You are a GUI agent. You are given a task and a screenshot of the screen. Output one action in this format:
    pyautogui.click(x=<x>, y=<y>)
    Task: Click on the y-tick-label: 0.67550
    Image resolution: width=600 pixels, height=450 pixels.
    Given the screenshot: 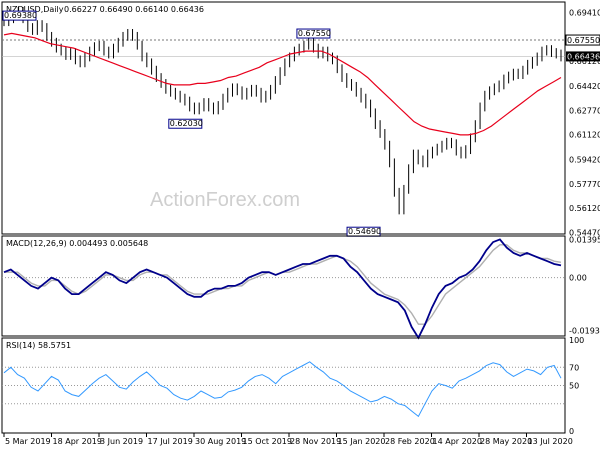 What is the action you would take?
    pyautogui.click(x=583, y=40)
    